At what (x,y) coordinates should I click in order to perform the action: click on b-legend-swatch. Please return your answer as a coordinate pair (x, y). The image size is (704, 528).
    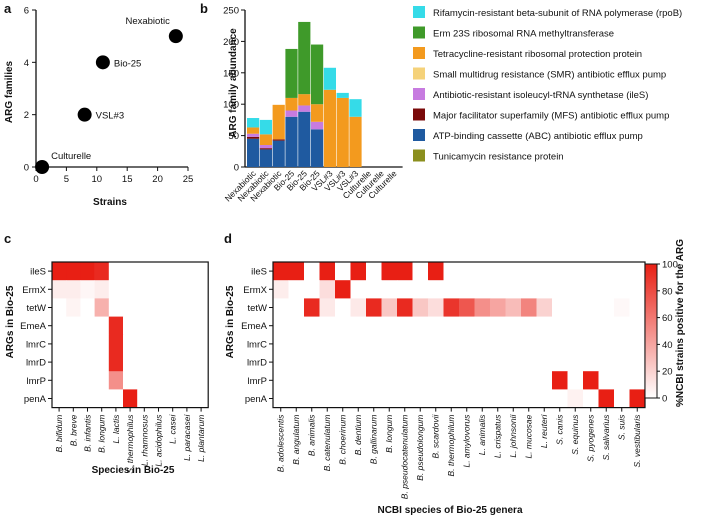
    Looking at the image, I should click on (419, 32).